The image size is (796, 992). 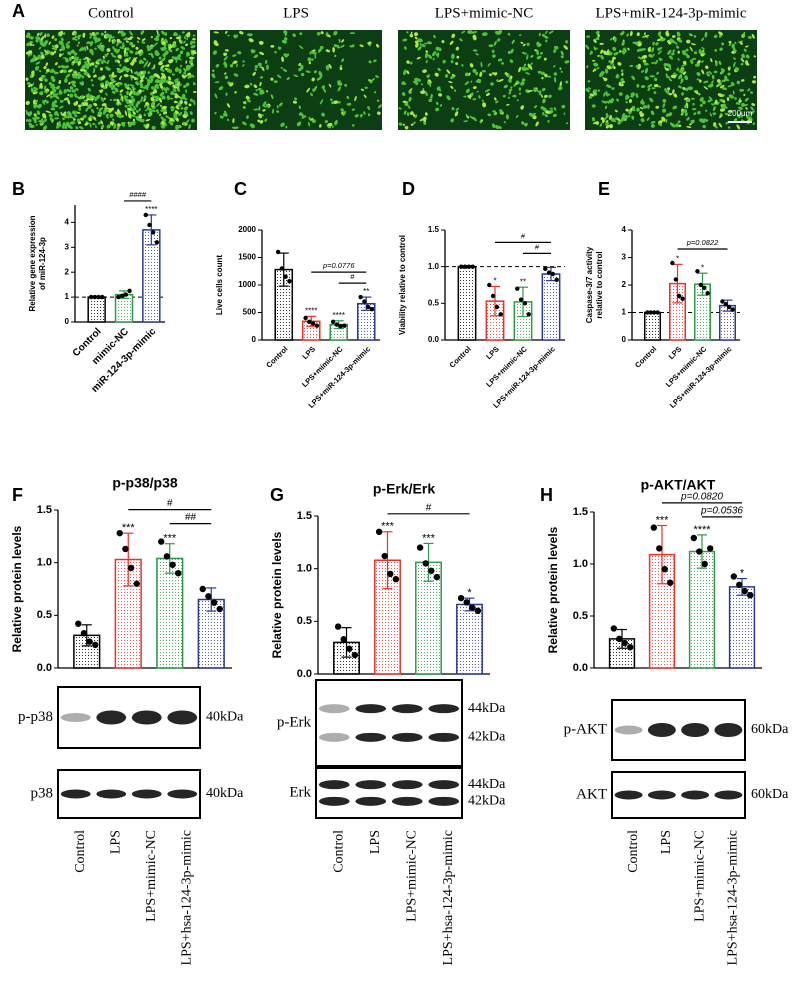 What do you see at coordinates (277, 495) in the screenshot?
I see `panel-letter: G` at bounding box center [277, 495].